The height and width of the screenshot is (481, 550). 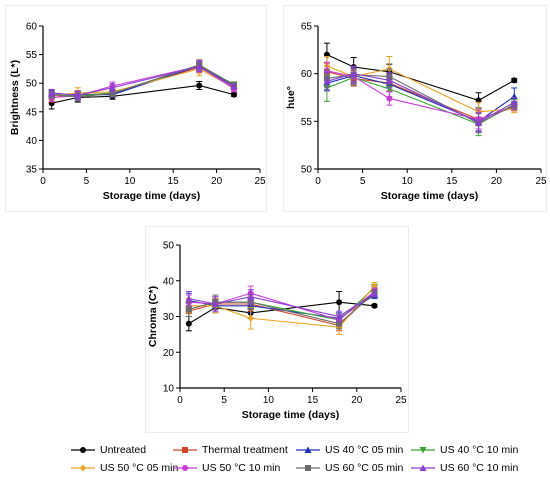 What do you see at coordinates (291, 97) in the screenshot?
I see `y-axis-title: hue°` at bounding box center [291, 97].